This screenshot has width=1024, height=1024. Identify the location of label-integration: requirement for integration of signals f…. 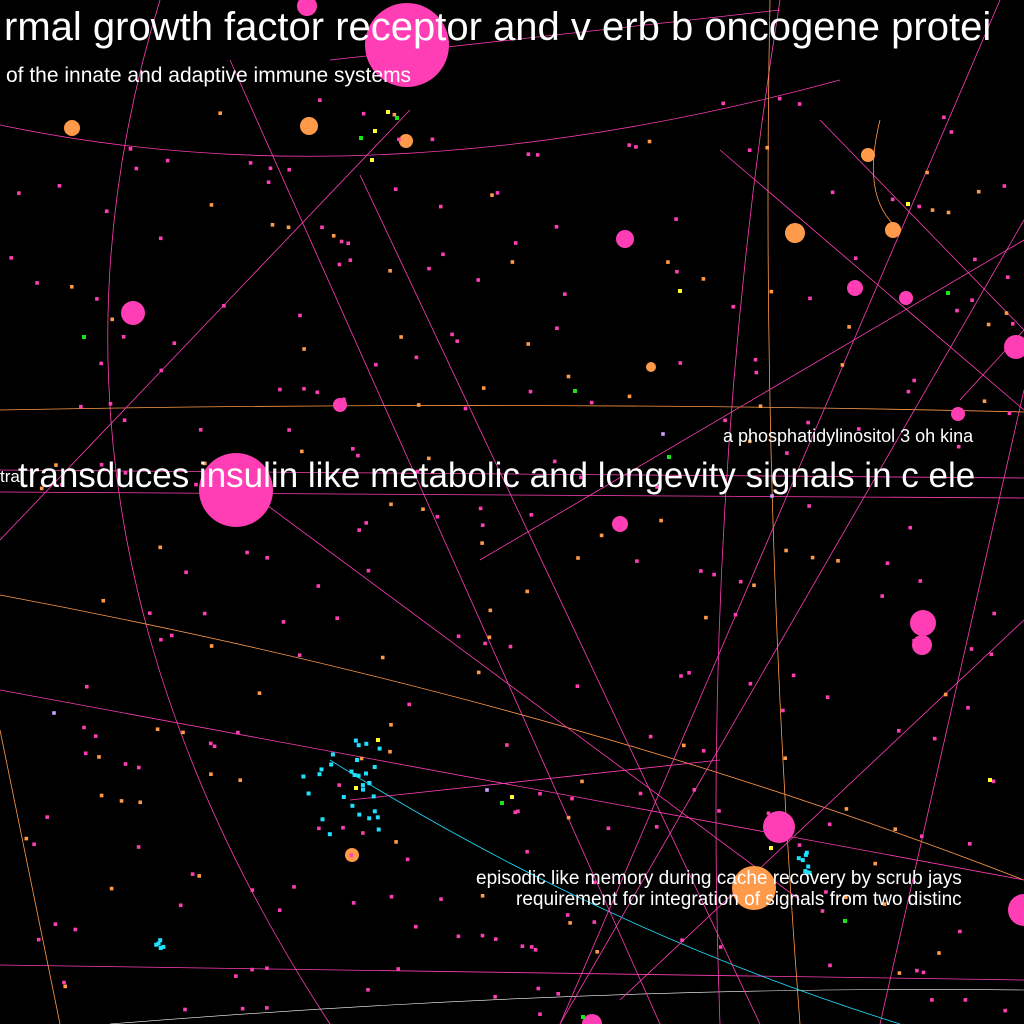
(739, 899).